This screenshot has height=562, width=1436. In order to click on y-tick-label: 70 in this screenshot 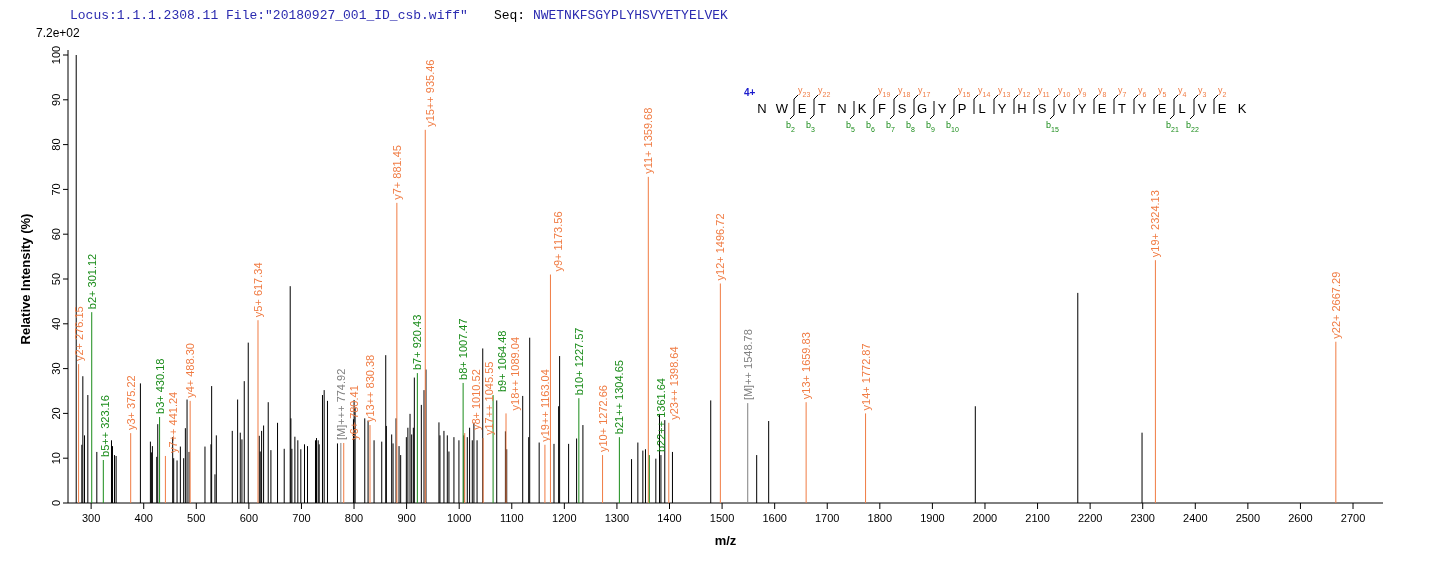, I will do `click(56, 189)`.